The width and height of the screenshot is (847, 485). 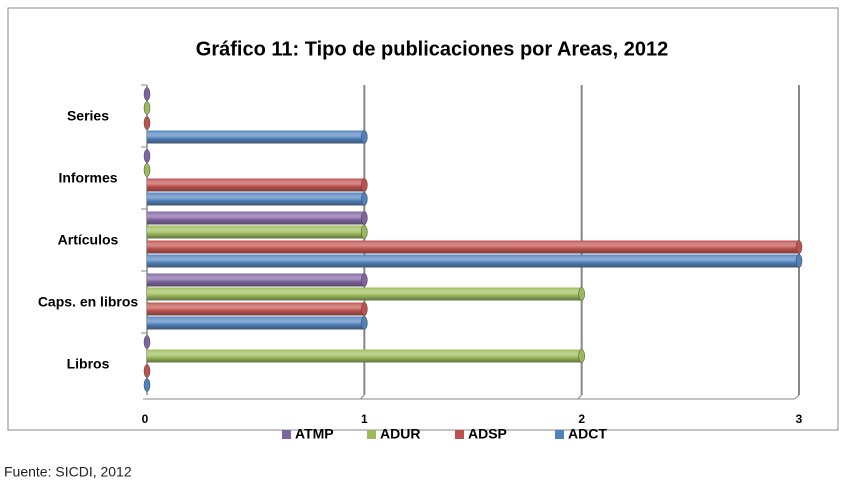 What do you see at coordinates (88, 301) in the screenshot?
I see `category-label: Caps. en libros` at bounding box center [88, 301].